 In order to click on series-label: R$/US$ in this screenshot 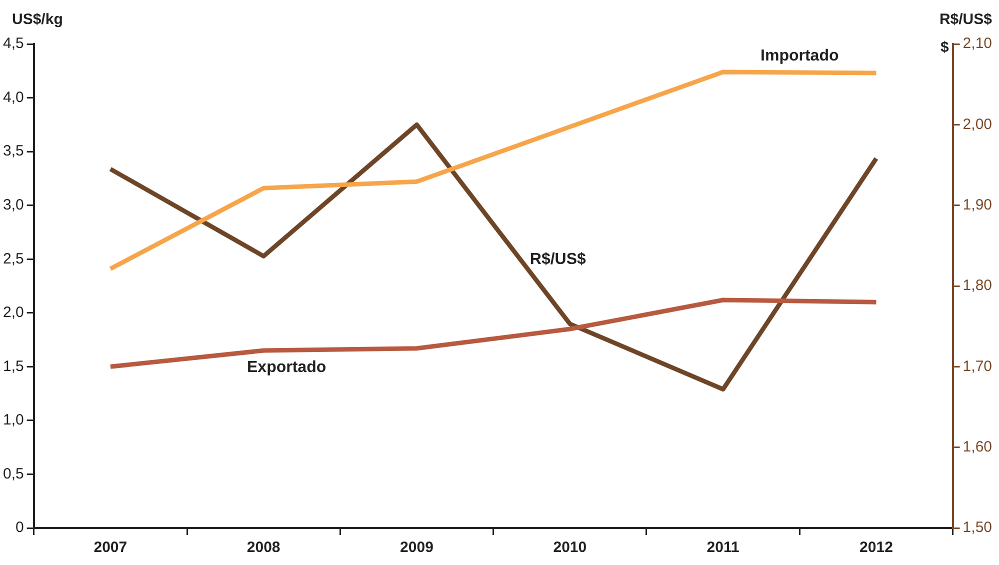, I will do `click(558, 259)`.